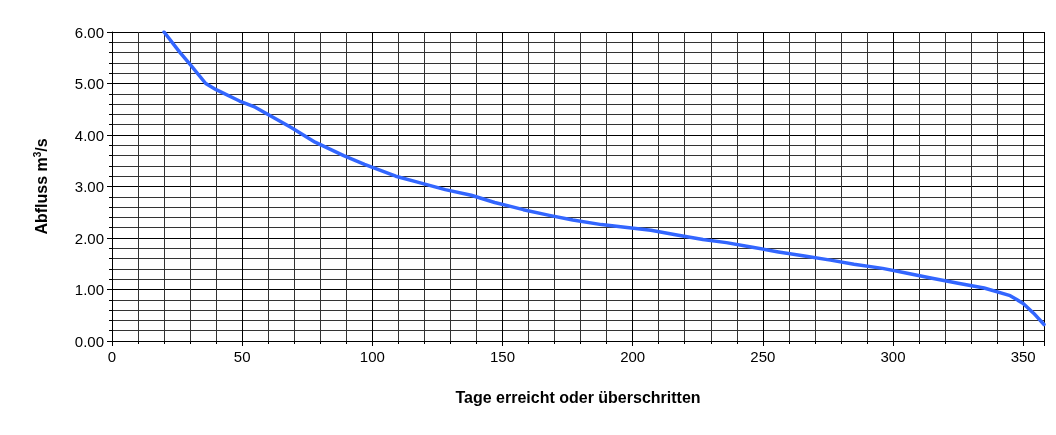 The image size is (1056, 435). Describe the element at coordinates (633, 356) in the screenshot. I see `x-tick-label: 200` at that location.